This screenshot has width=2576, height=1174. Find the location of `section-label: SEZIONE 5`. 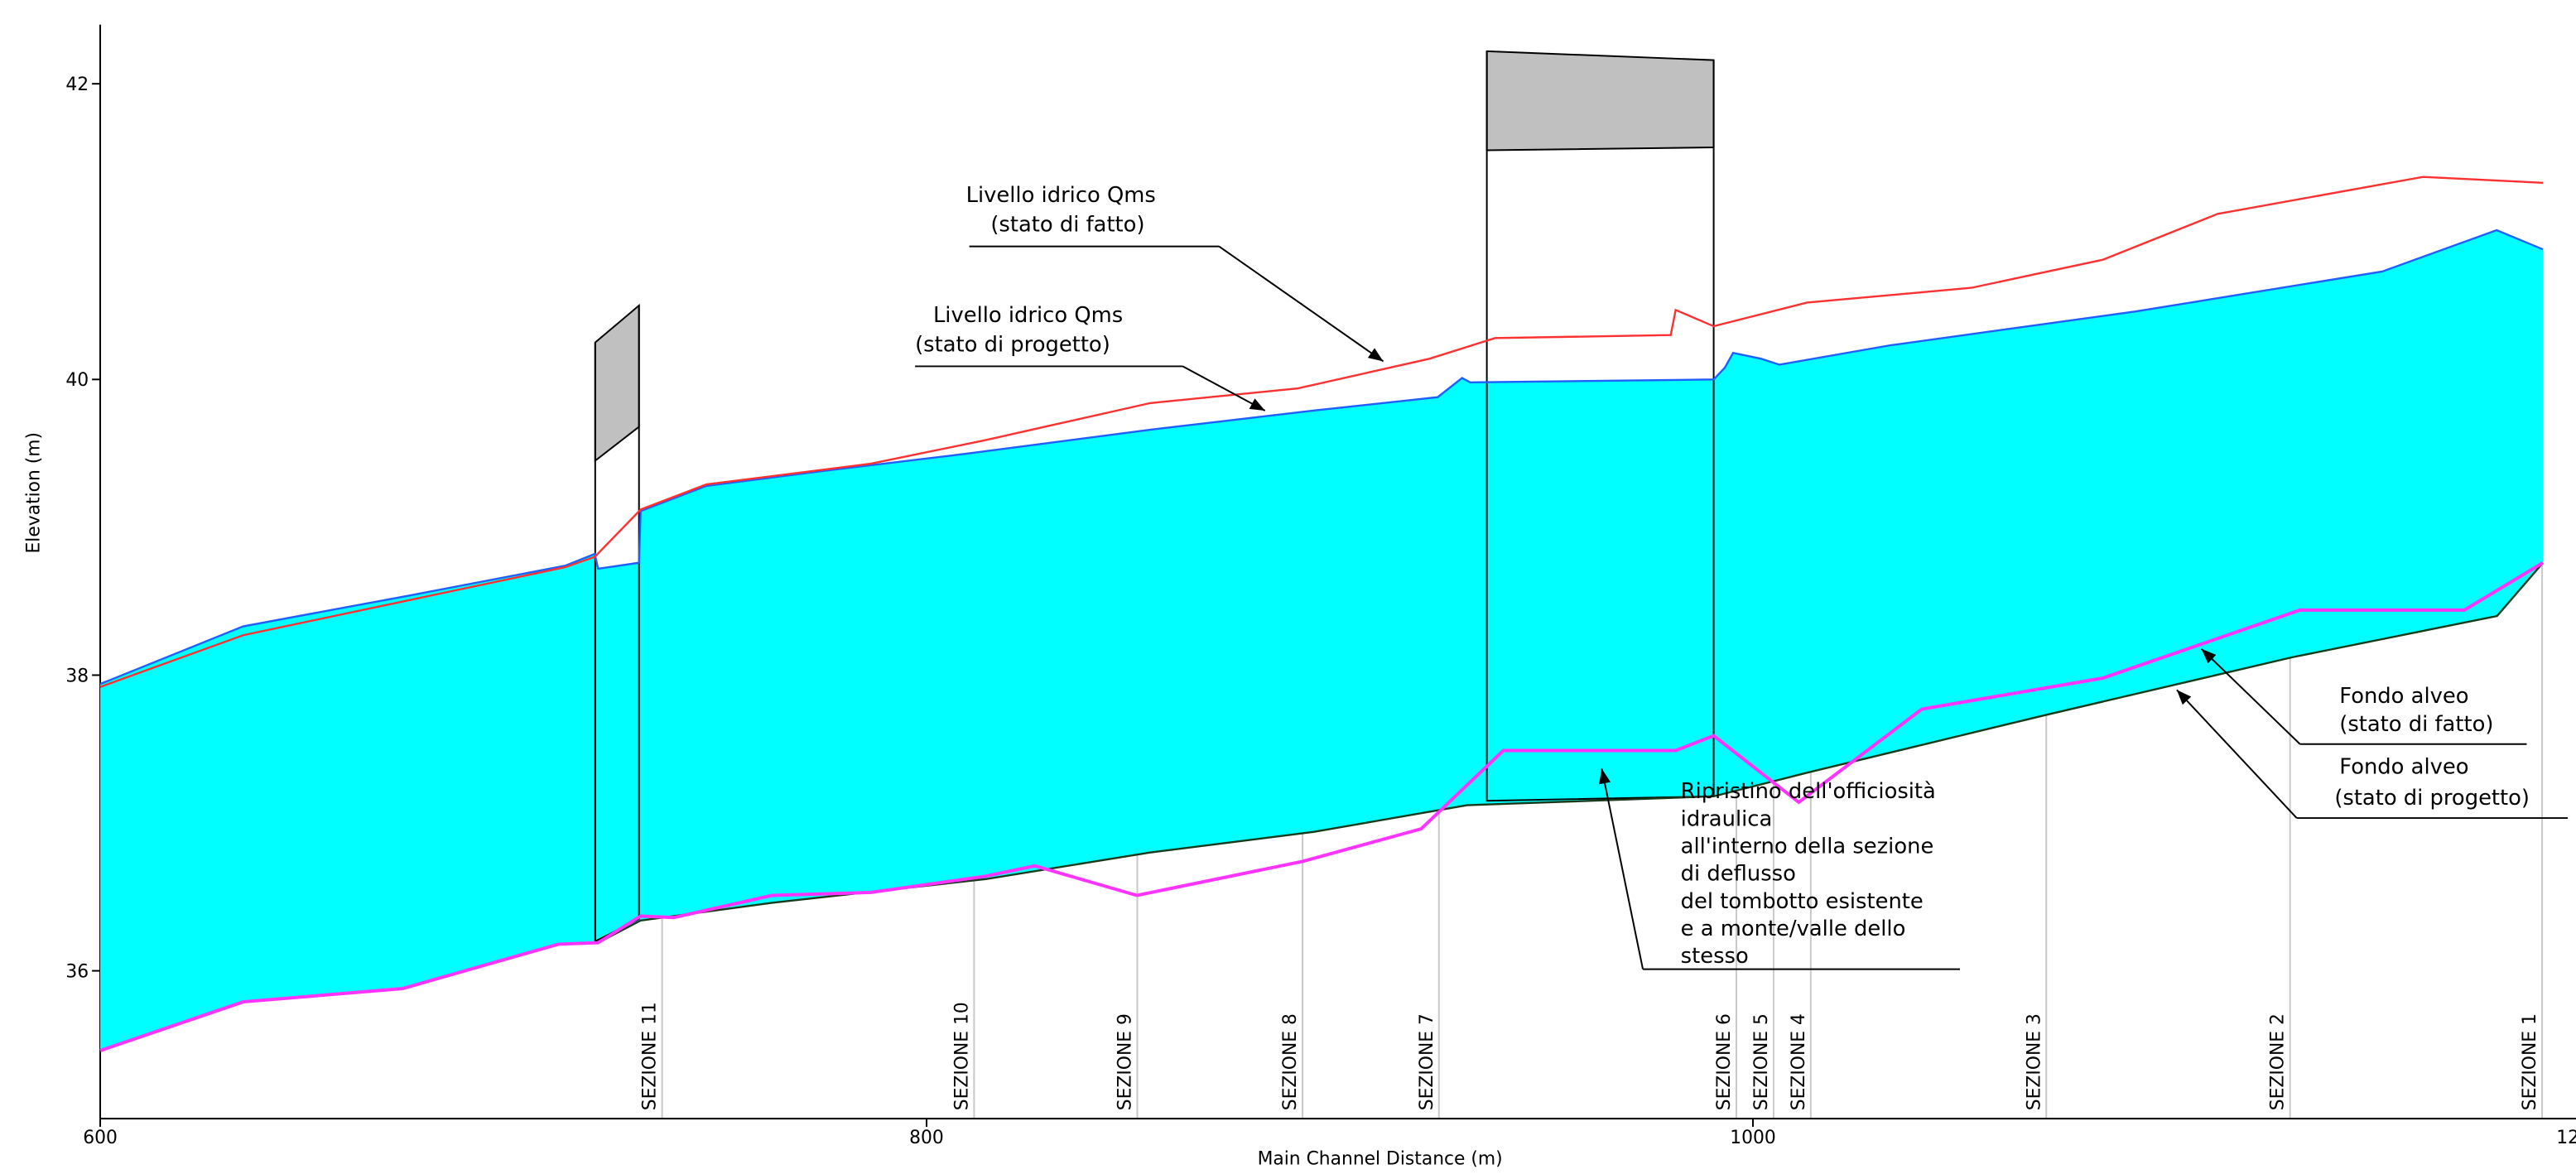

section-label: SEZIONE 5 is located at coordinates (1762, 1061).